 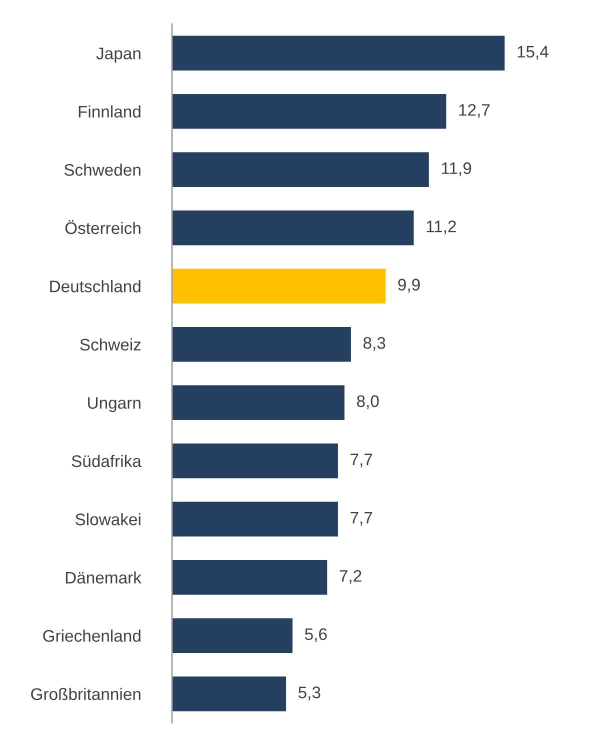 I want to click on data-label: 11,9, so click(x=457, y=169).